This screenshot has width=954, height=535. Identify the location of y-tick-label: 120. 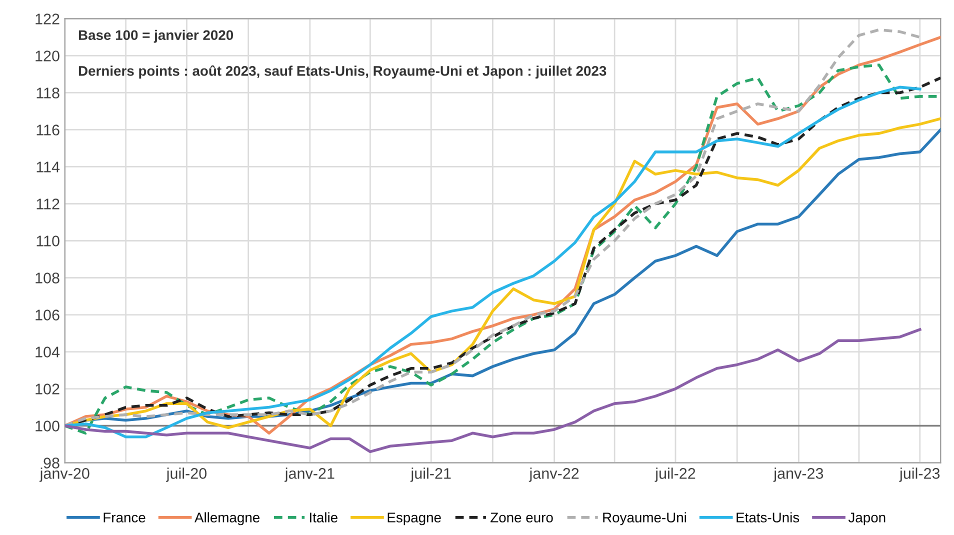
(48, 56).